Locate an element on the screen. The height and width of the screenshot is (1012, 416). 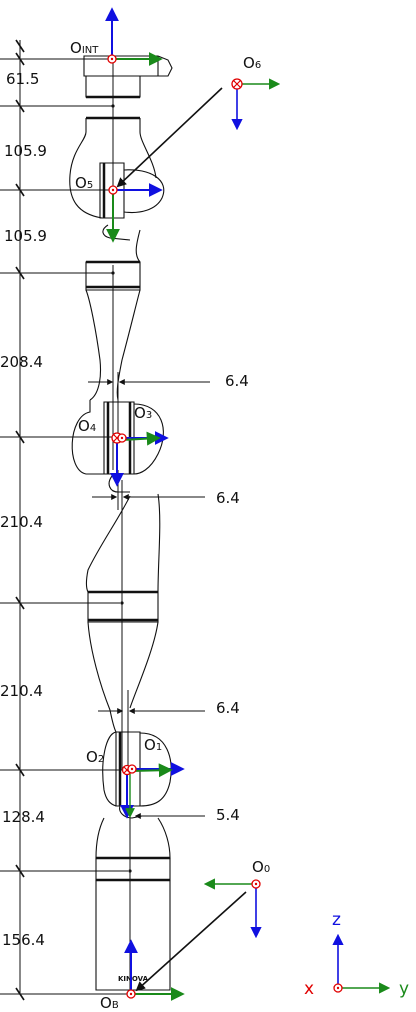
legend-z-label: z is located at coordinates (336, 920).